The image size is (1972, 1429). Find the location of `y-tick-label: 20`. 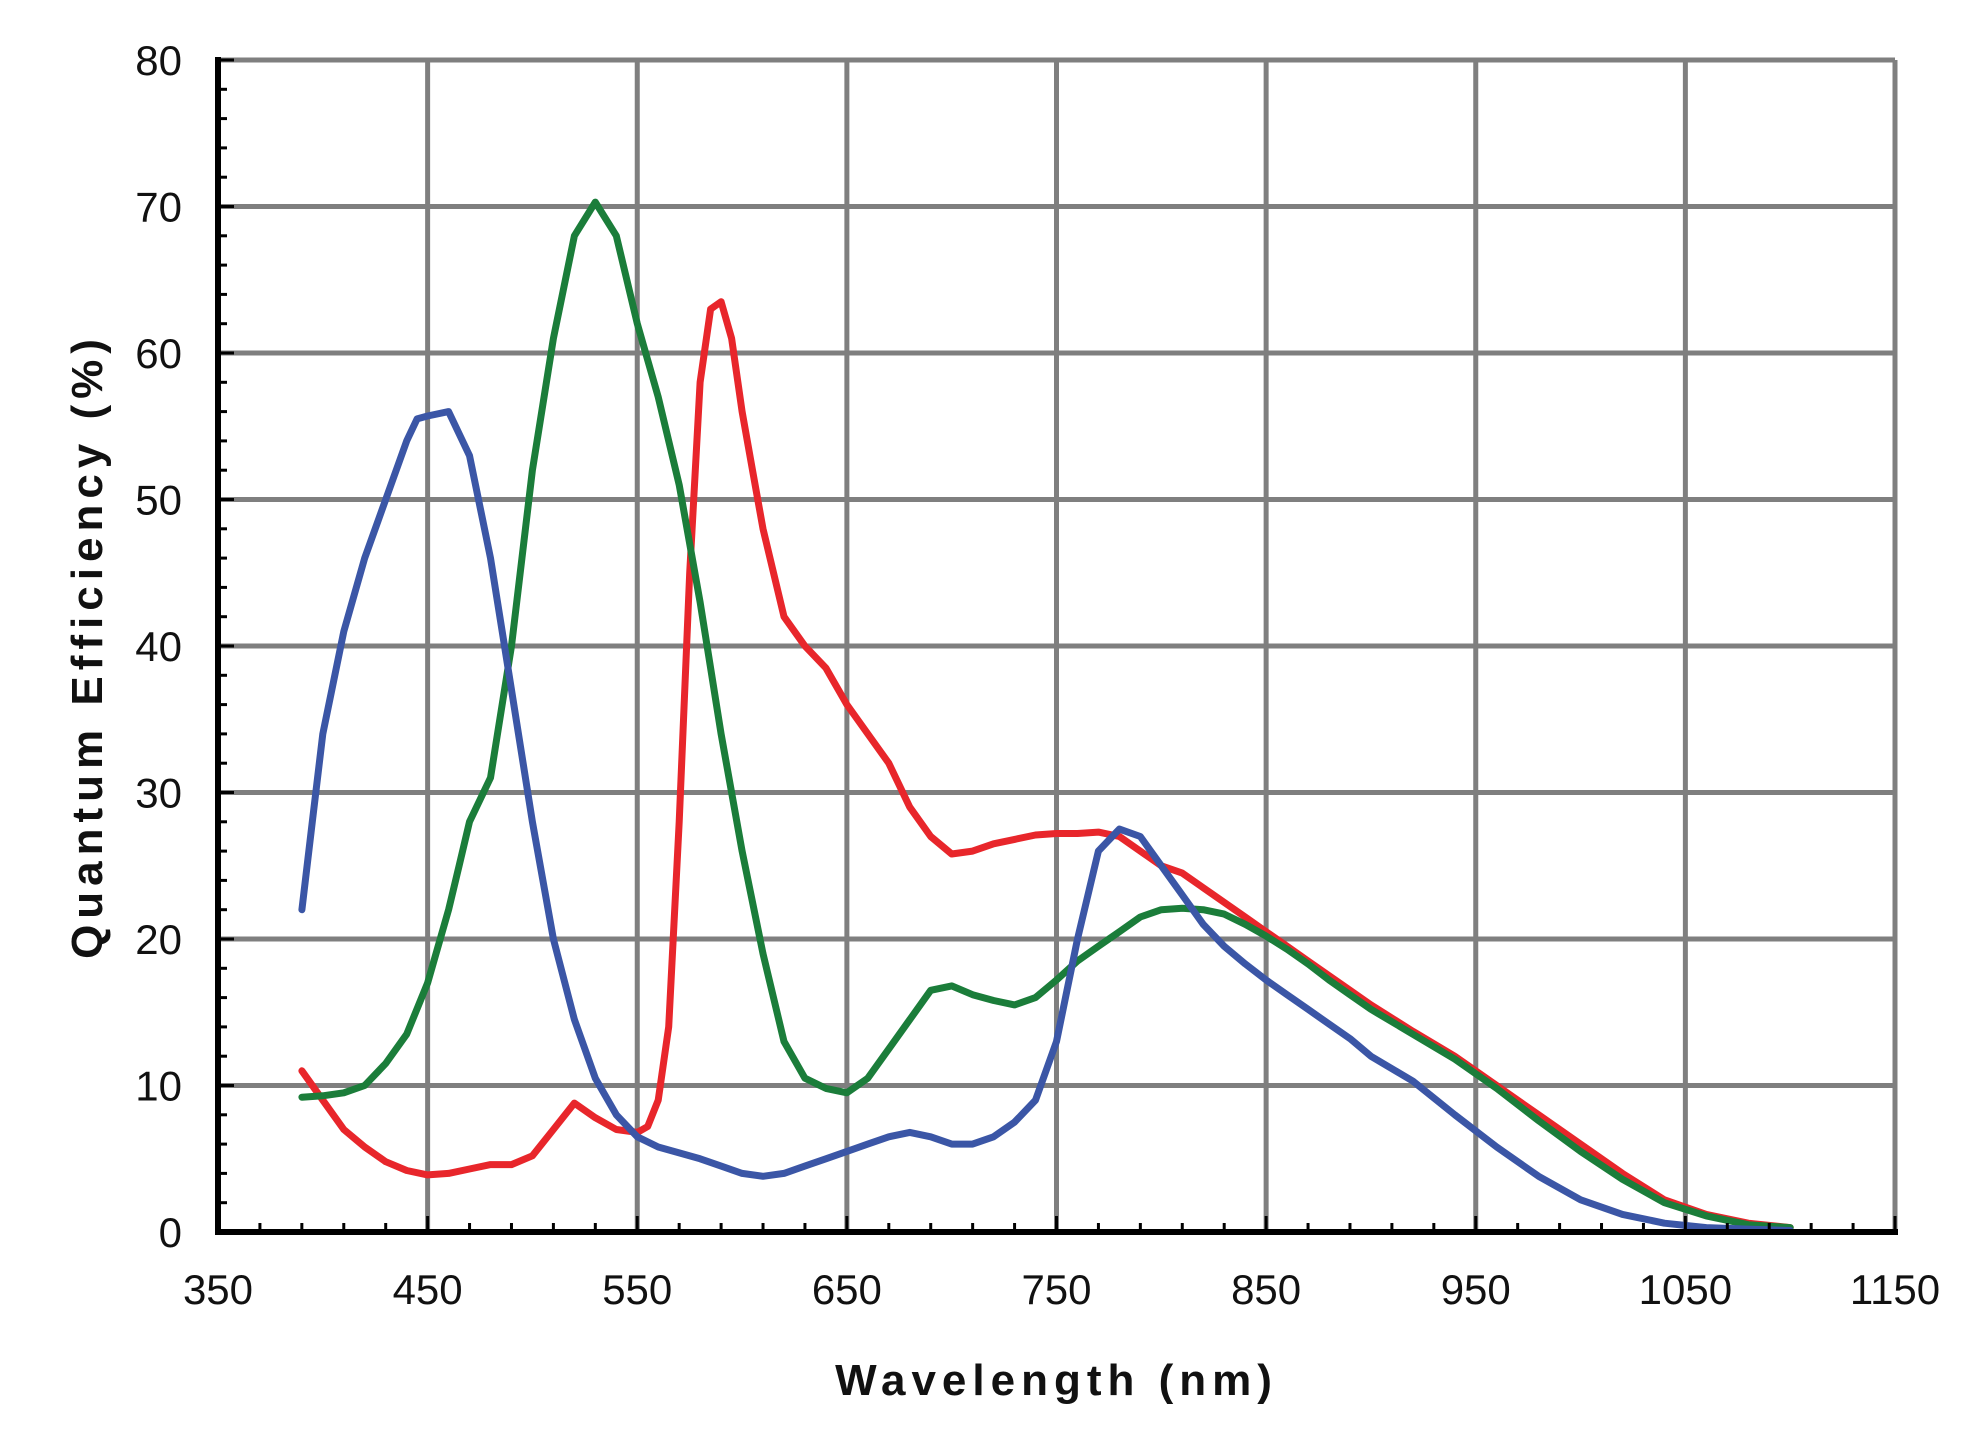

y-tick-label: 20 is located at coordinates (158, 939).